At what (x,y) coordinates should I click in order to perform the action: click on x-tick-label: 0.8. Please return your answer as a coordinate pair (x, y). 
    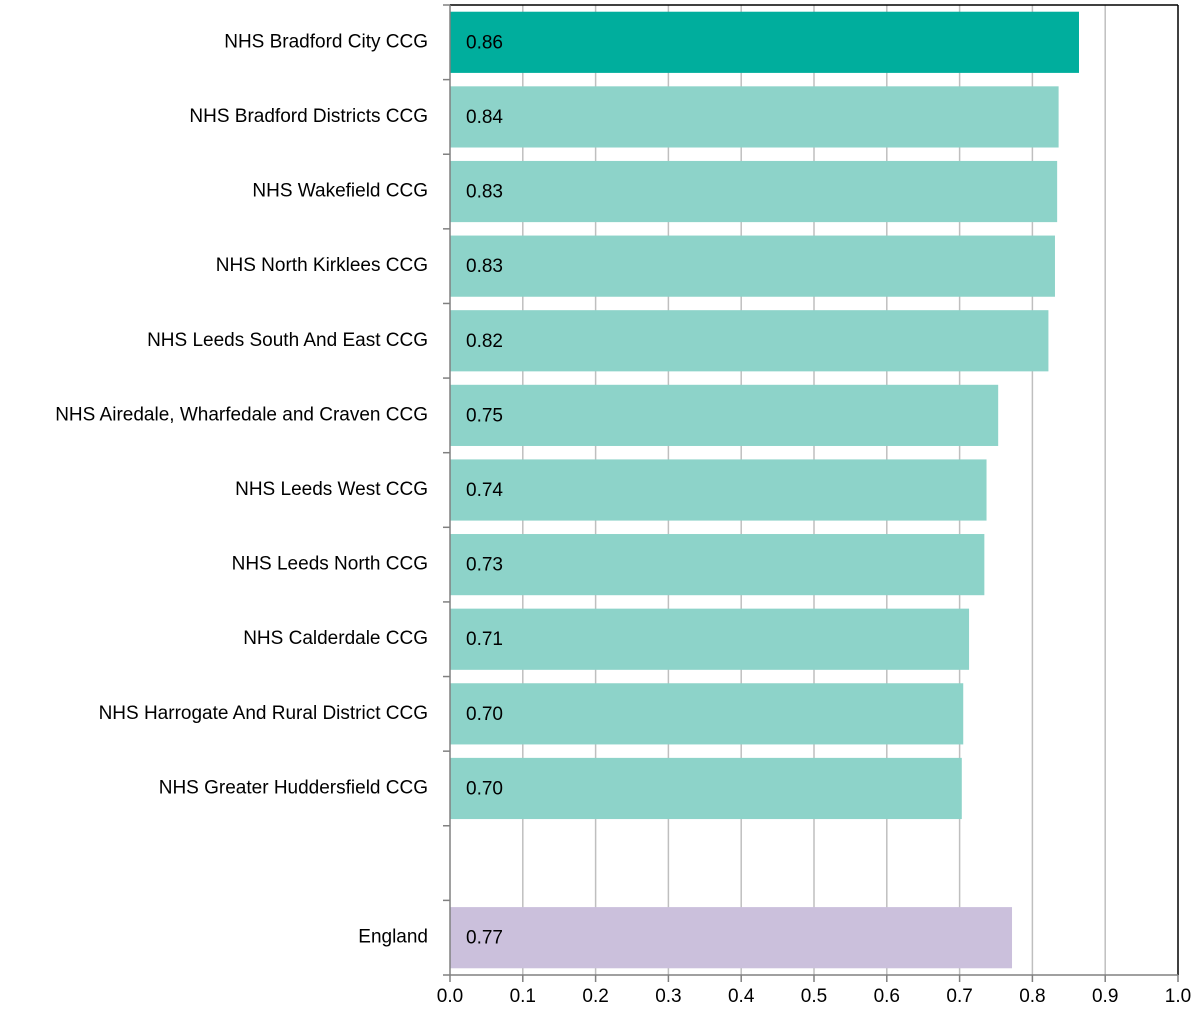
    Looking at the image, I should click on (1032, 996).